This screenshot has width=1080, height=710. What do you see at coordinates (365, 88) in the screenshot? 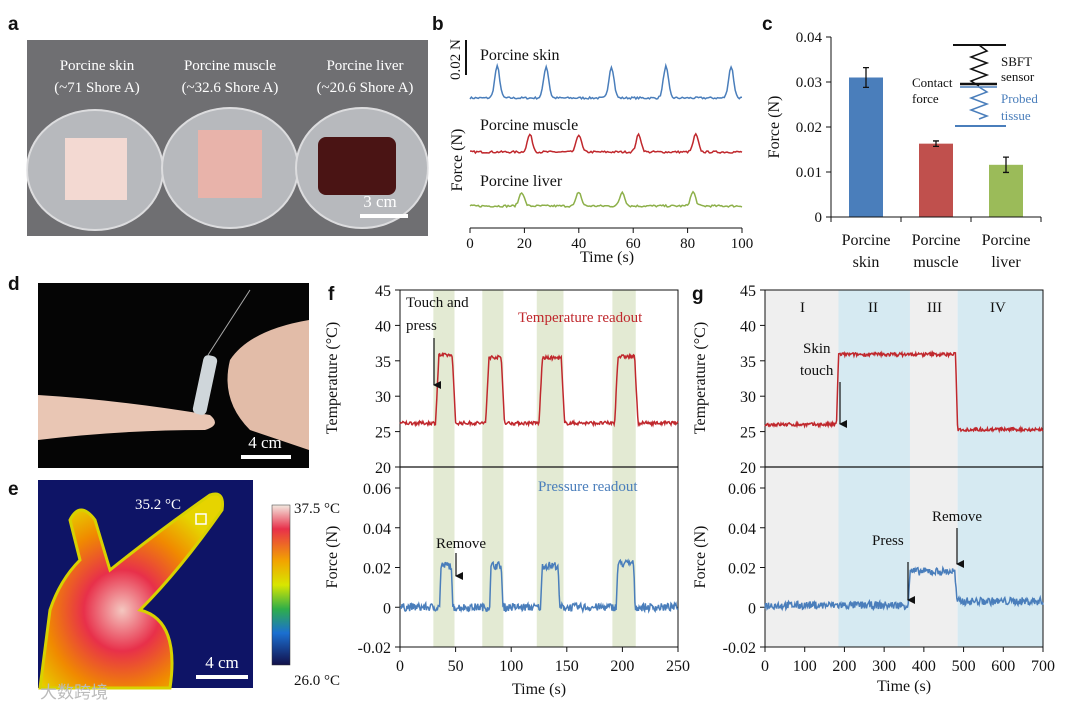
I see `sample-hardness-liver: (~20.6 Shore A)` at bounding box center [365, 88].